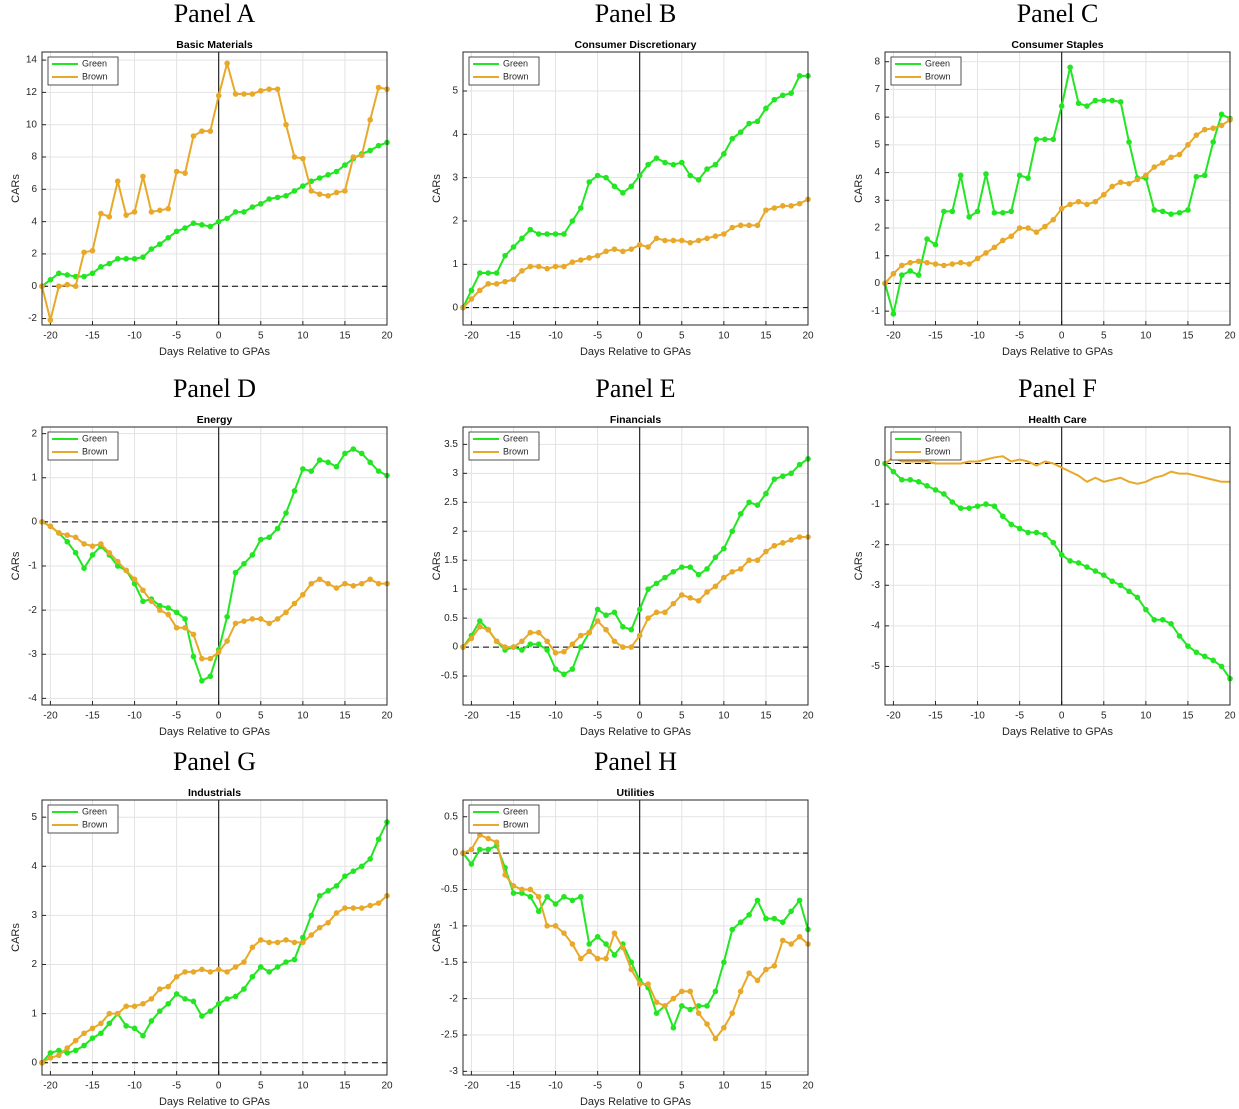  Describe the element at coordinates (176, 716) in the screenshot. I see `x-tick-label: -5` at that location.